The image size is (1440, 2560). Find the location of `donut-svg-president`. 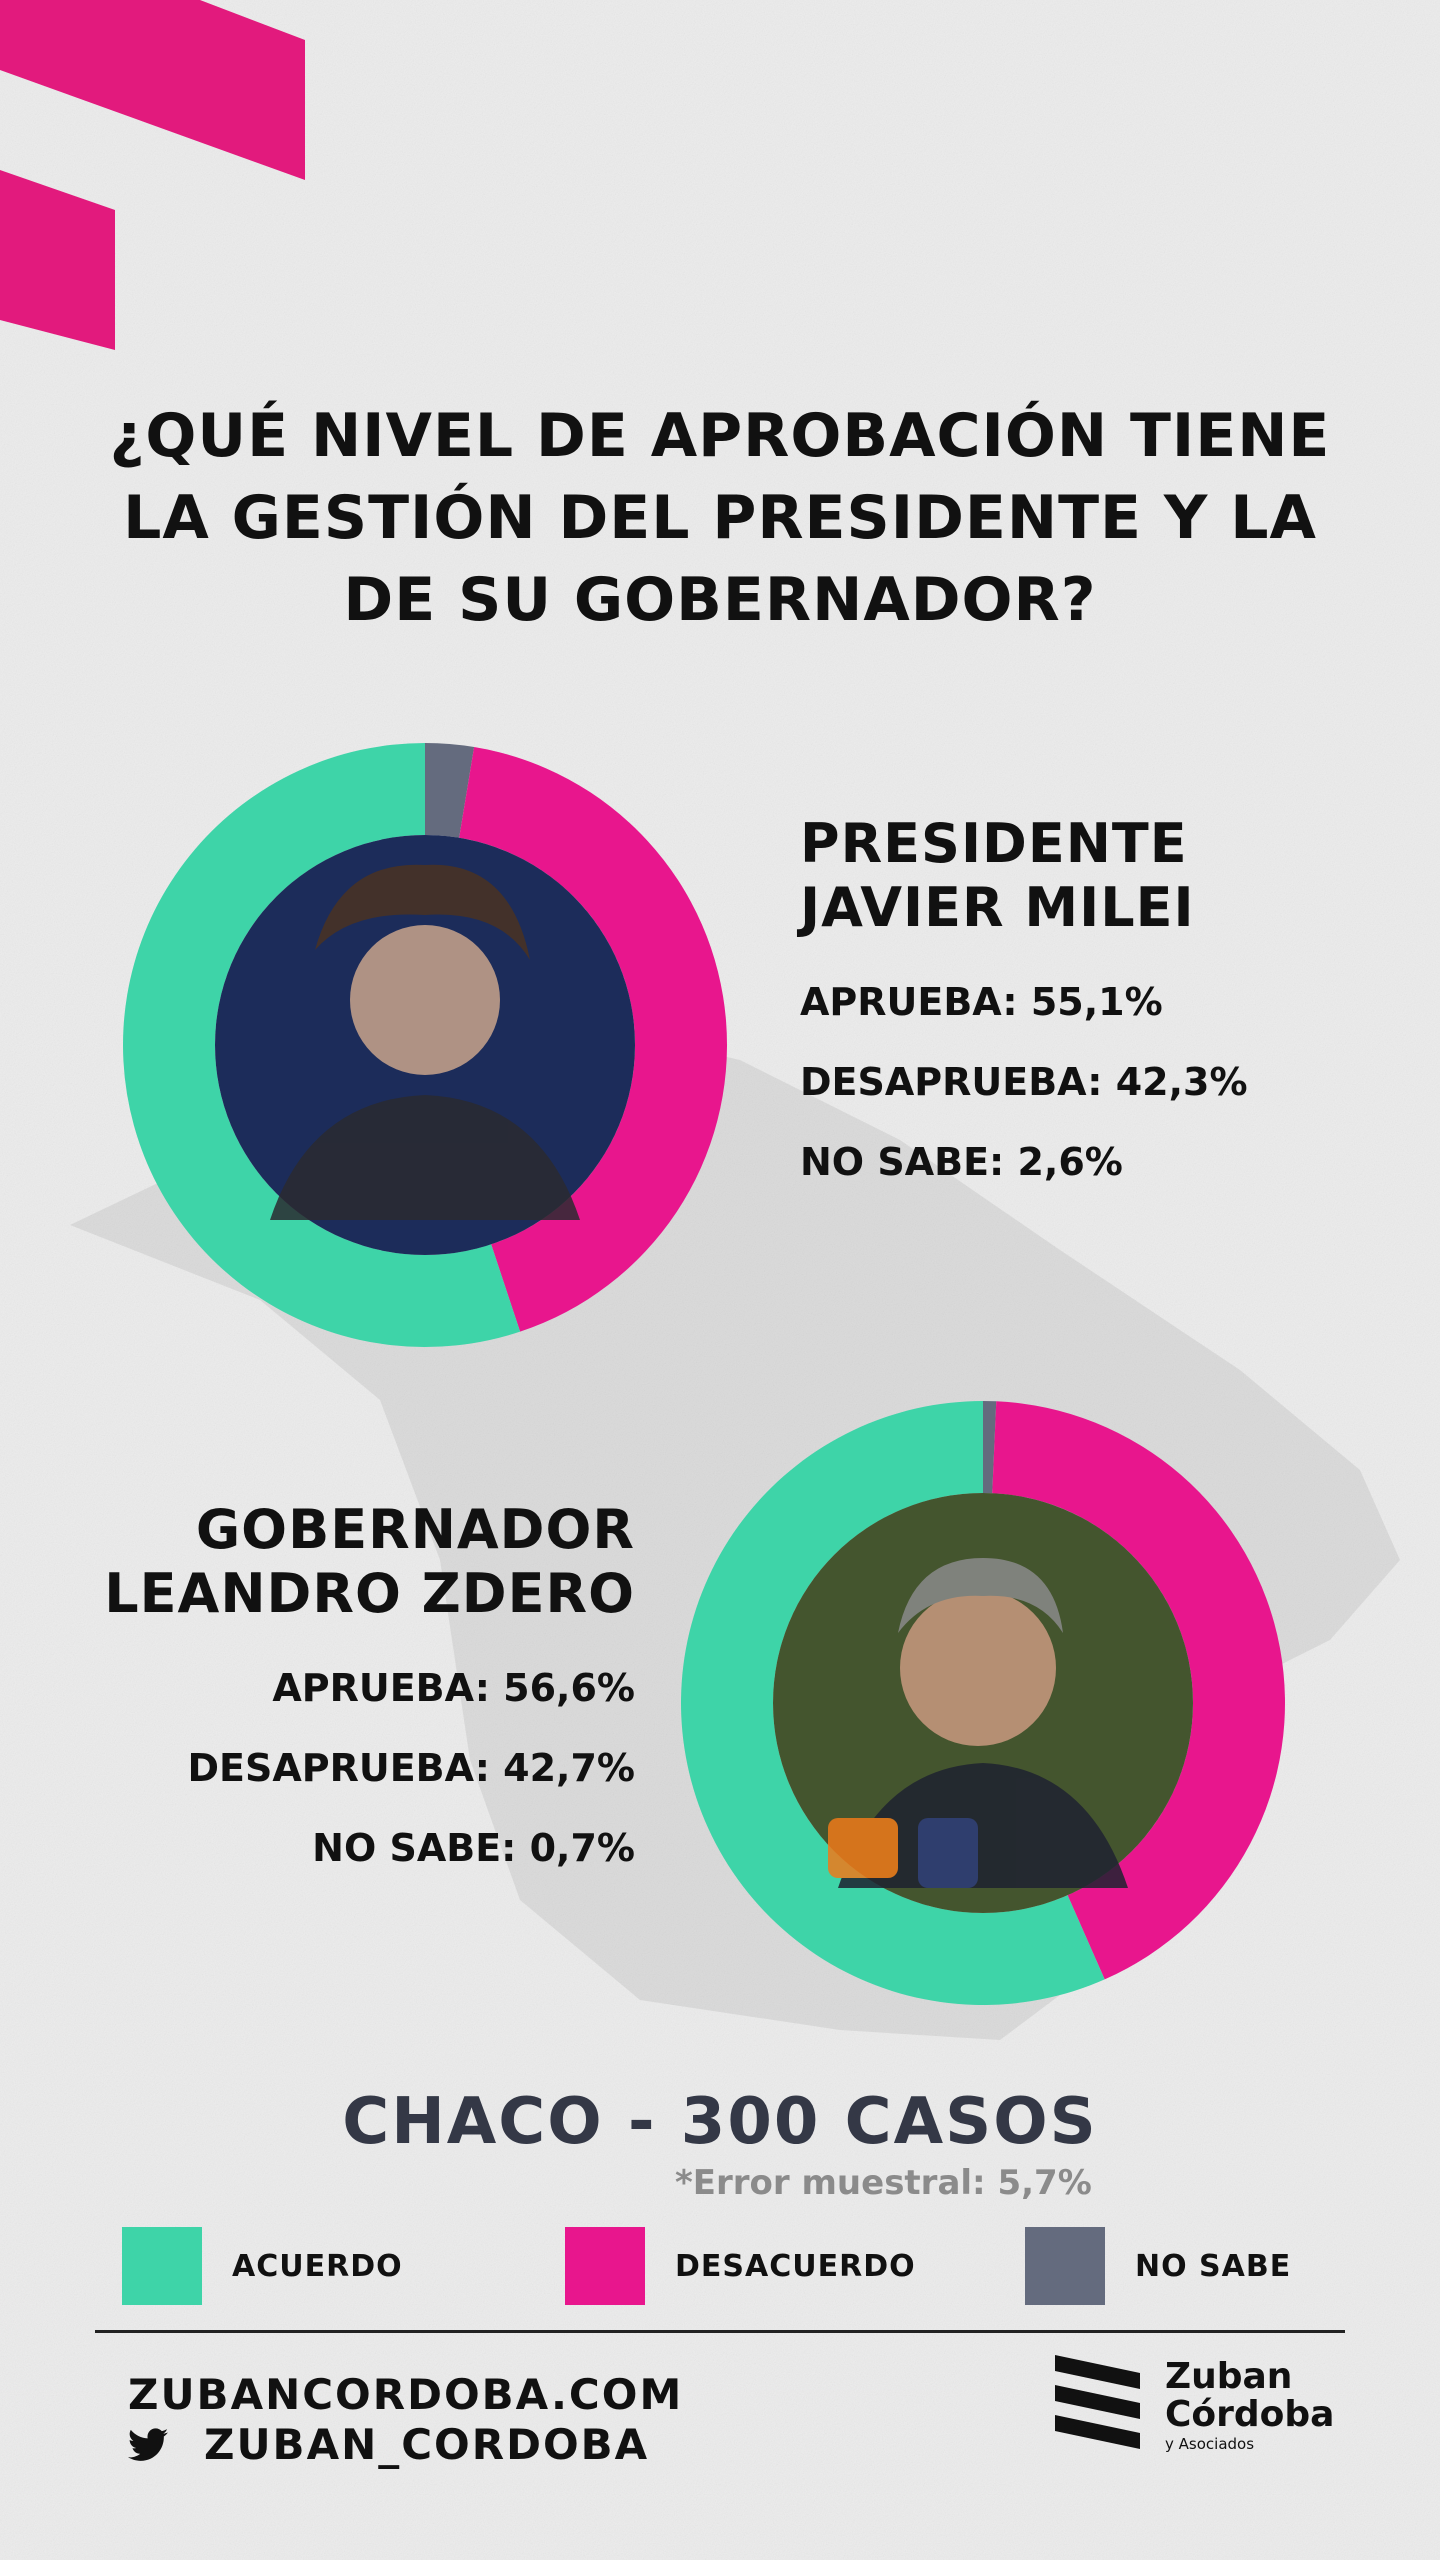

donut-svg-president is located at coordinates (424, 1045).